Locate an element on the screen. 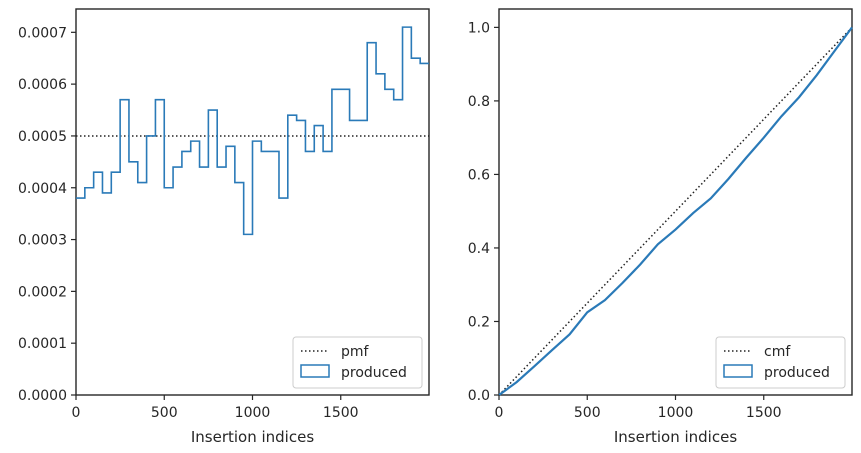  cmf-y-tick-label: 0.2 is located at coordinates (479, 322).